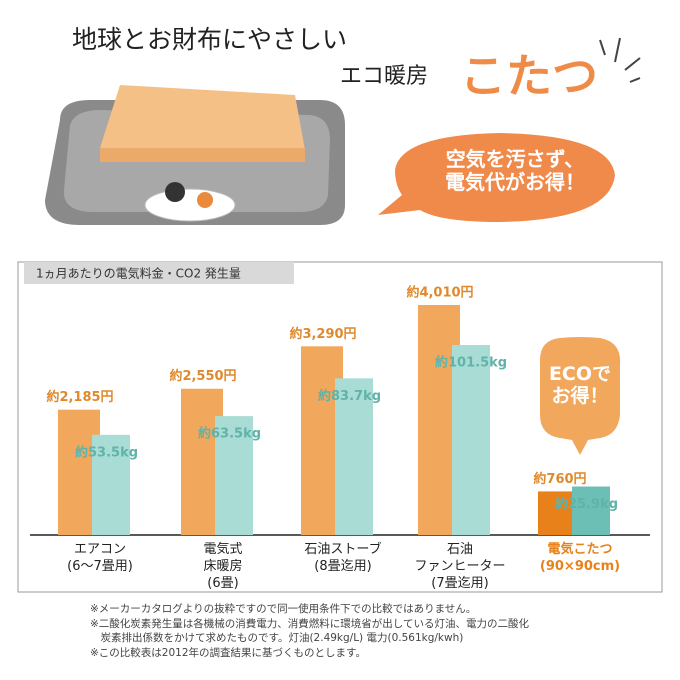 Image resolution: width=680 pixels, height=680 pixels. Describe the element at coordinates (322, 334) in the screenshot. I see `value-label: 約3,290円` at that location.